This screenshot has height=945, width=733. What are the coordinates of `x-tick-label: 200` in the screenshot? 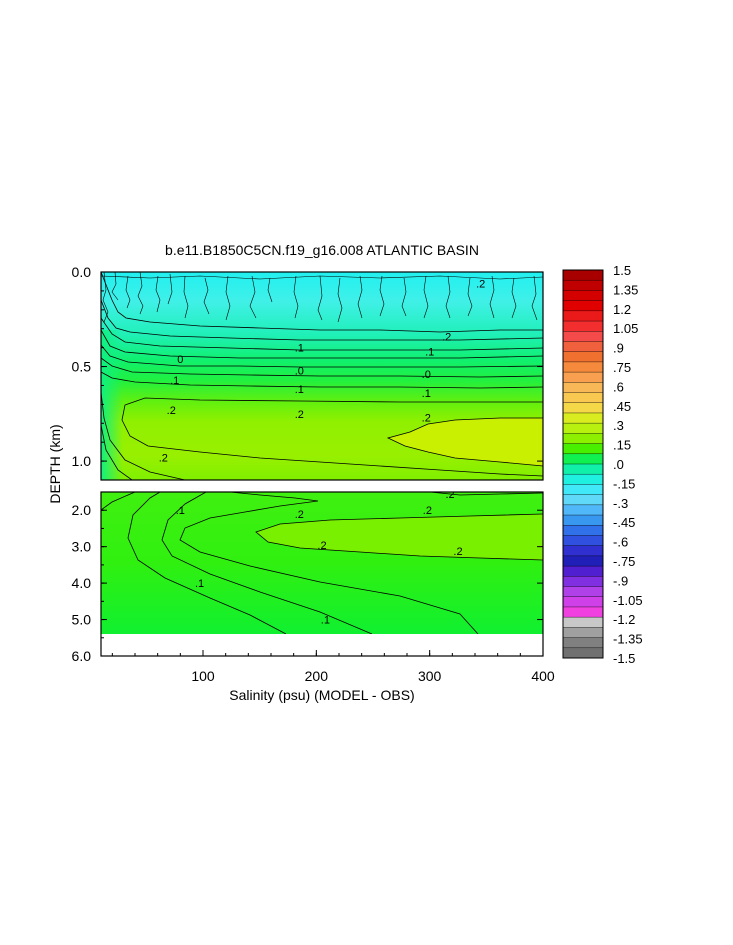 It's located at (317, 676).